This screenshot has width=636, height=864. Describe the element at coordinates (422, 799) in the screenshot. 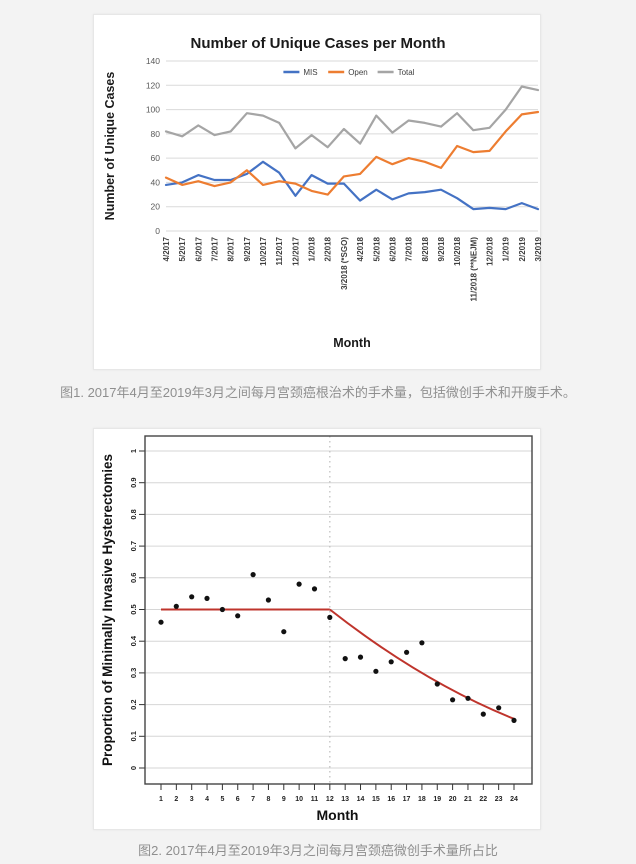

I see `x-tick-label: 18` at that location.